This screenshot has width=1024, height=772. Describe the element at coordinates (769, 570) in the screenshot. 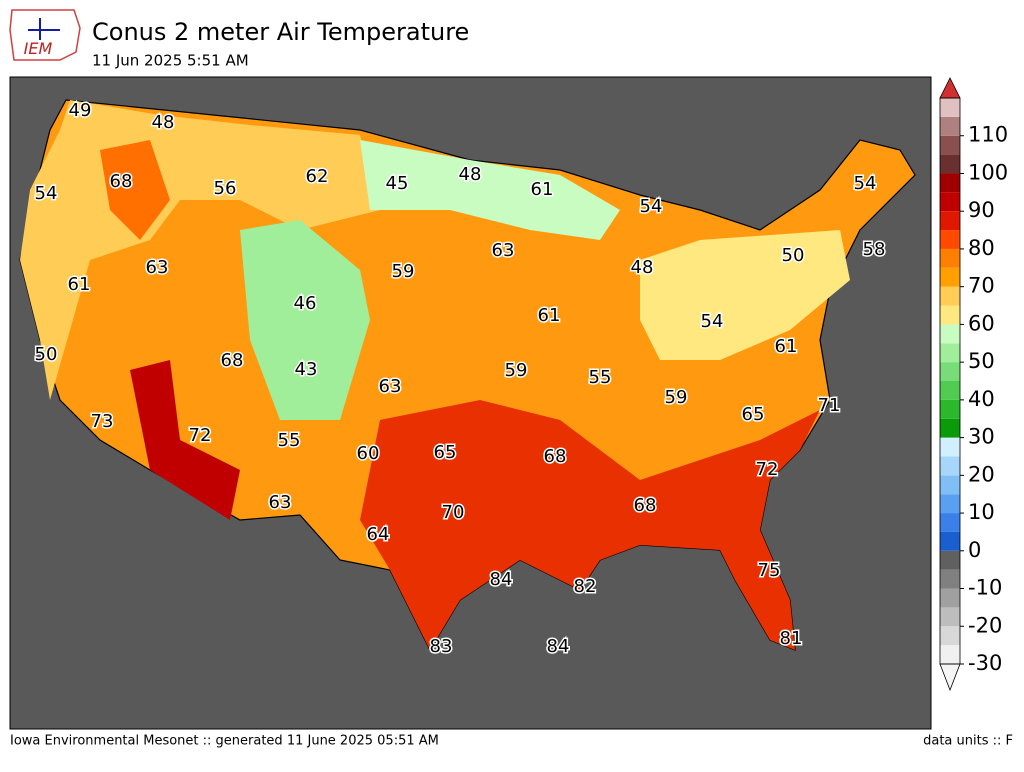

I see `station-temp: 75` at that location.